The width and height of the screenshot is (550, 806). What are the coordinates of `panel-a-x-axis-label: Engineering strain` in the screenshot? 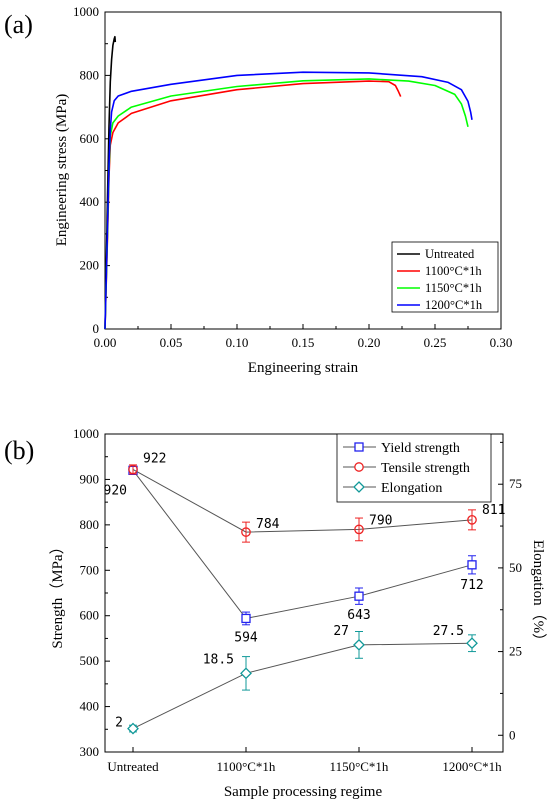 It's located at (303, 368).